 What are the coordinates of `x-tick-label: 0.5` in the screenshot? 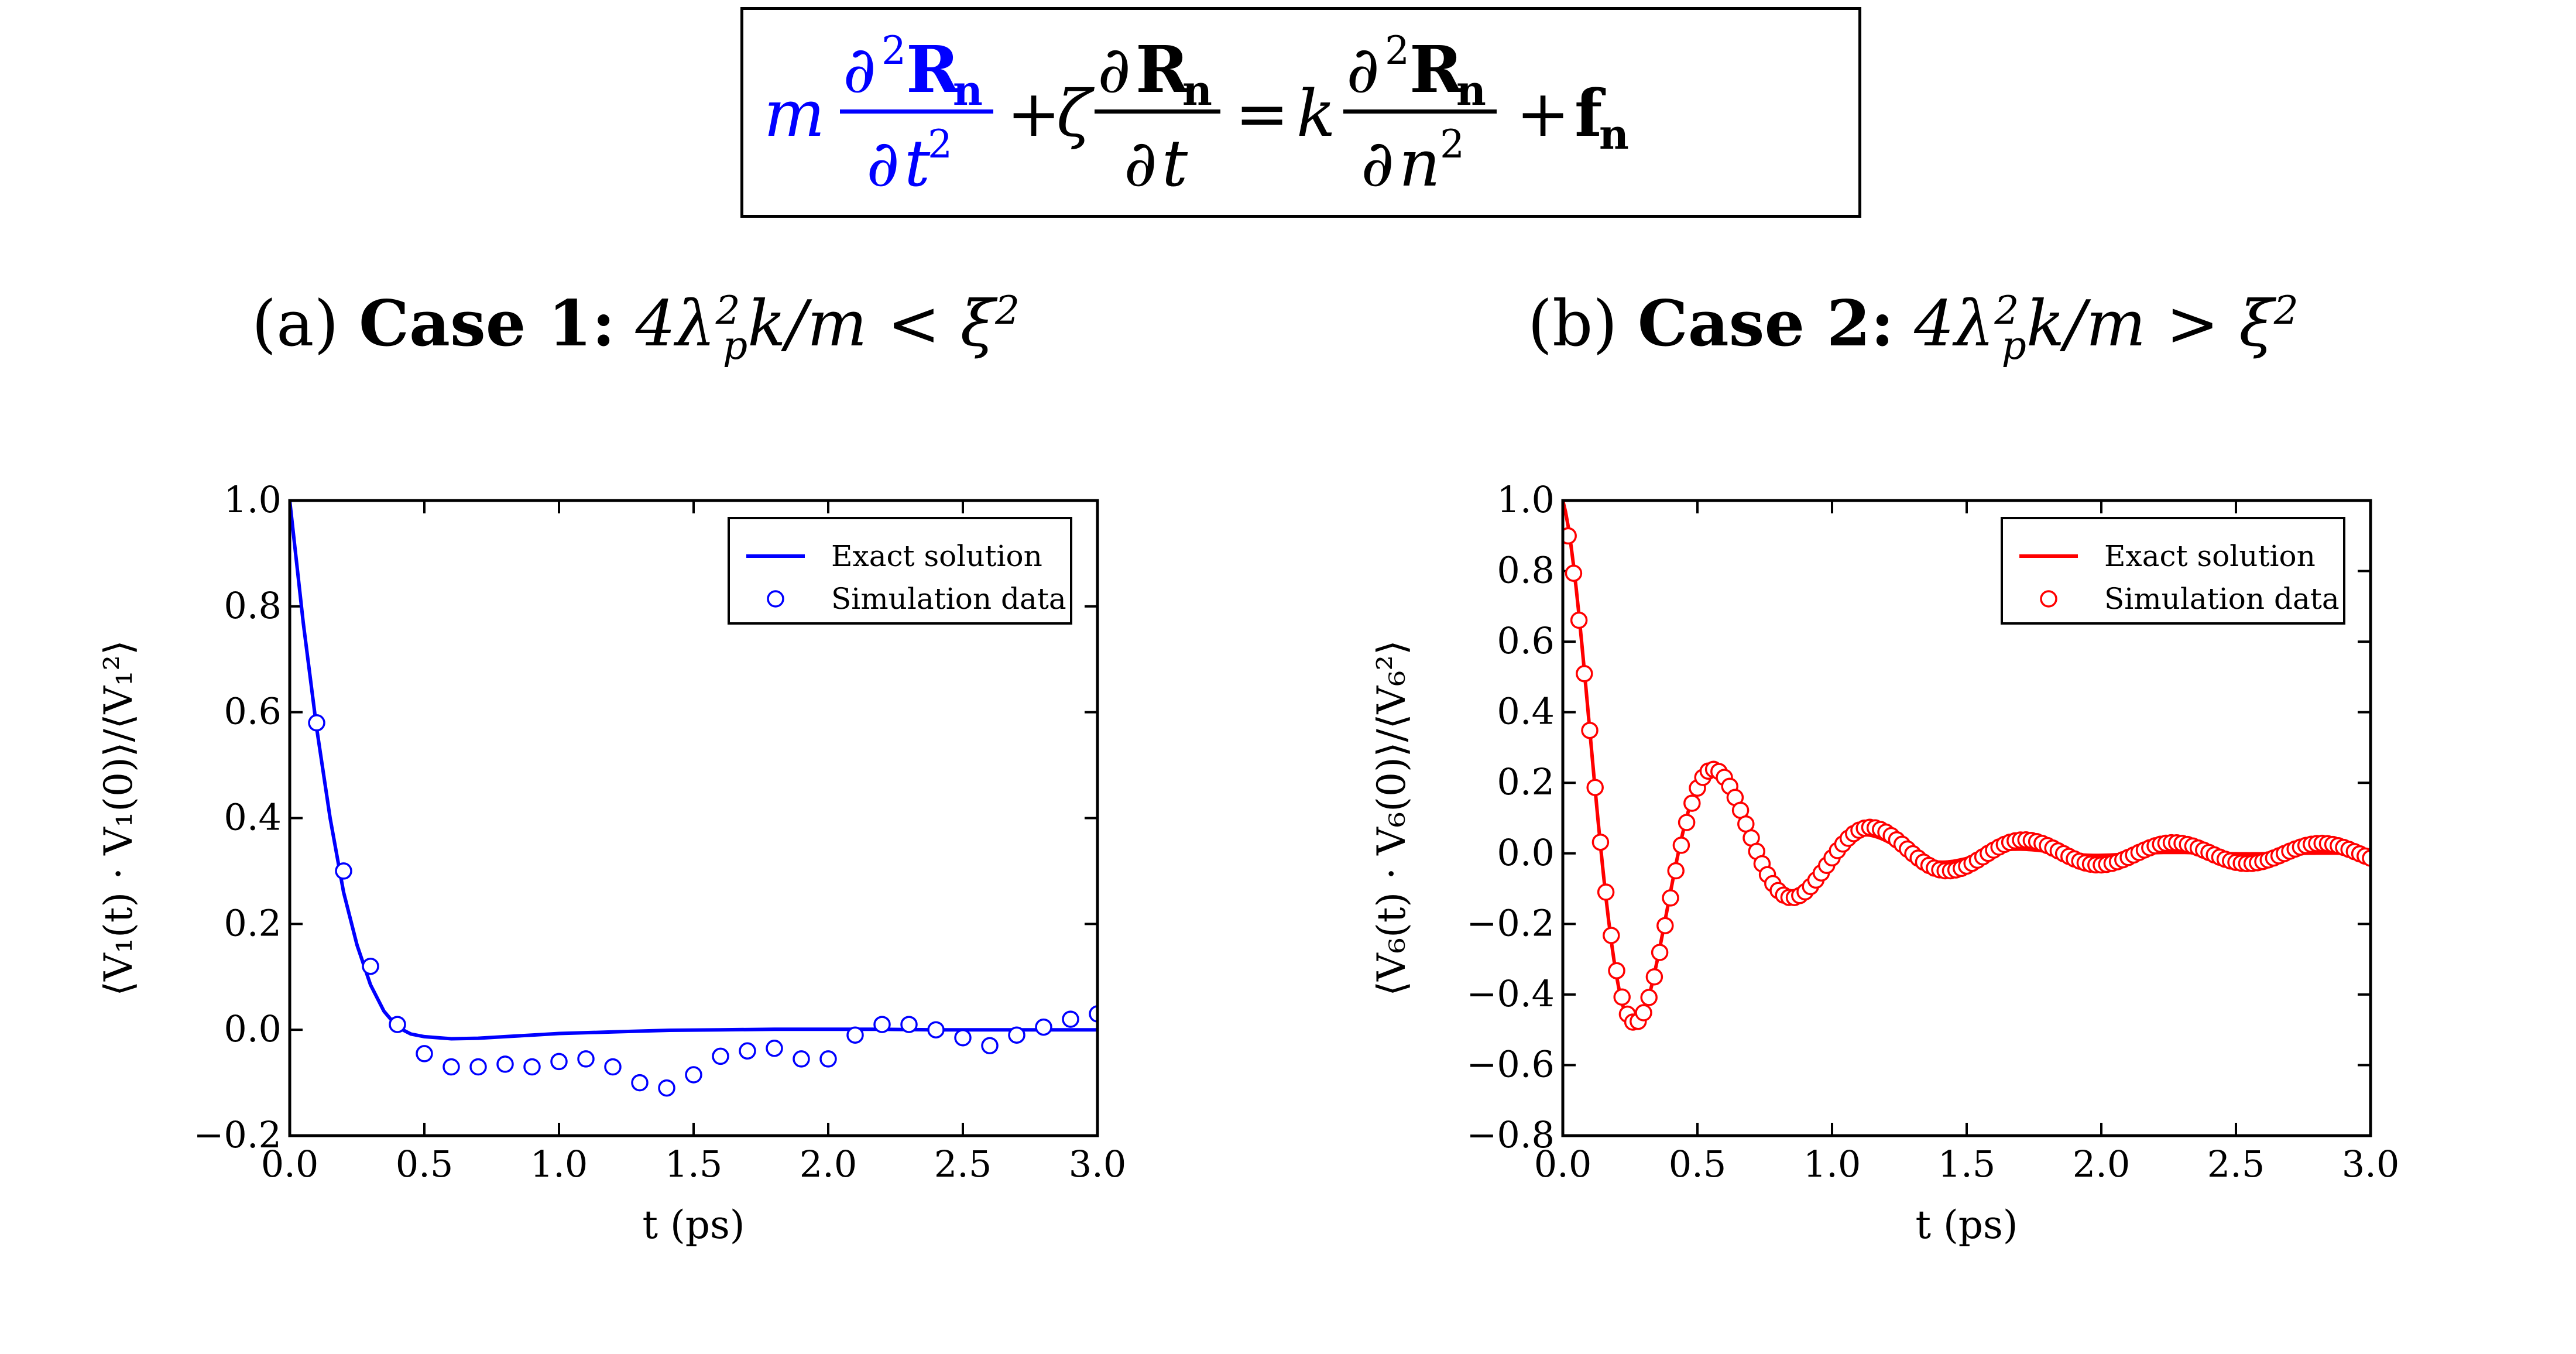 It's located at (1698, 1164).